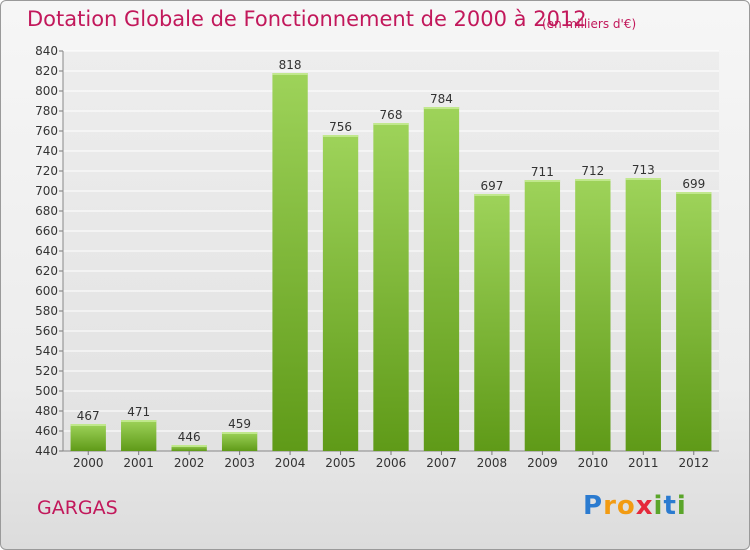 The image size is (750, 550). What do you see at coordinates (46, 291) in the screenshot?
I see `y-tick-label: 600` at bounding box center [46, 291].